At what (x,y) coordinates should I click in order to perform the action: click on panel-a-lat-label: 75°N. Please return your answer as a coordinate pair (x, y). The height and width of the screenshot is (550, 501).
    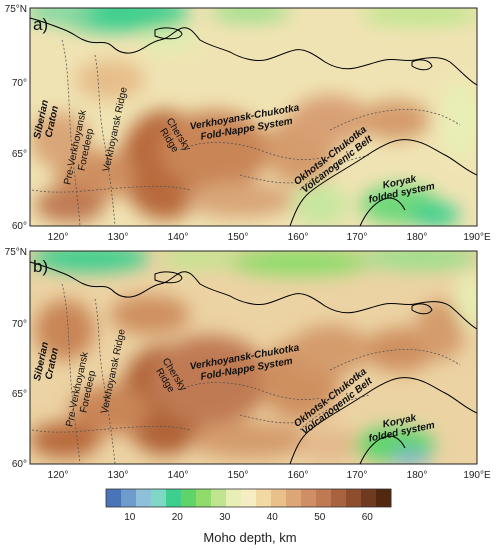
    Looking at the image, I should click on (16, 9).